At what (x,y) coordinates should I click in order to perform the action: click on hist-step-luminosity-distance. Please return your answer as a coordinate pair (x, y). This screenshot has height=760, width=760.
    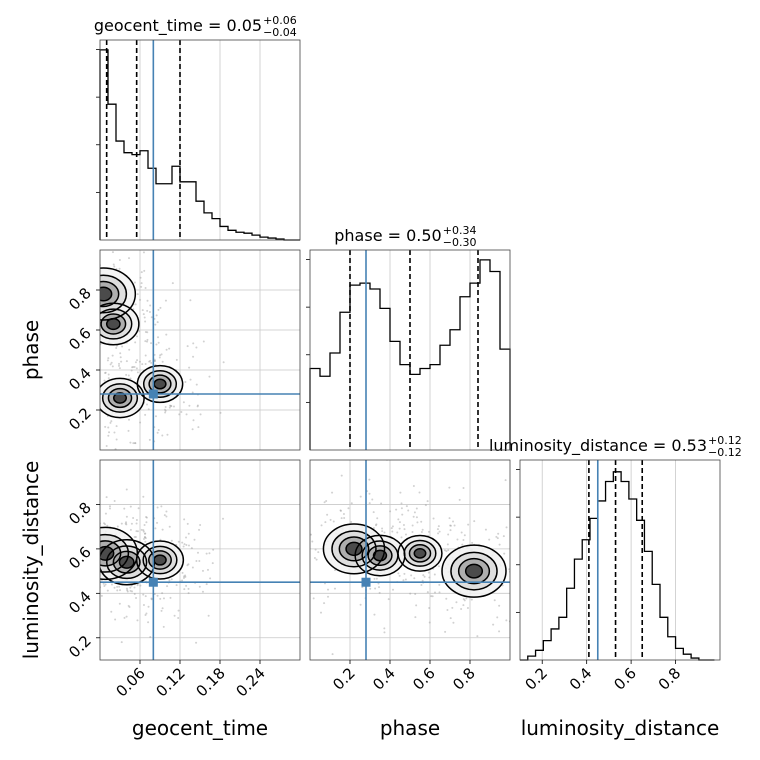
    Looking at the image, I should click on (617, 566).